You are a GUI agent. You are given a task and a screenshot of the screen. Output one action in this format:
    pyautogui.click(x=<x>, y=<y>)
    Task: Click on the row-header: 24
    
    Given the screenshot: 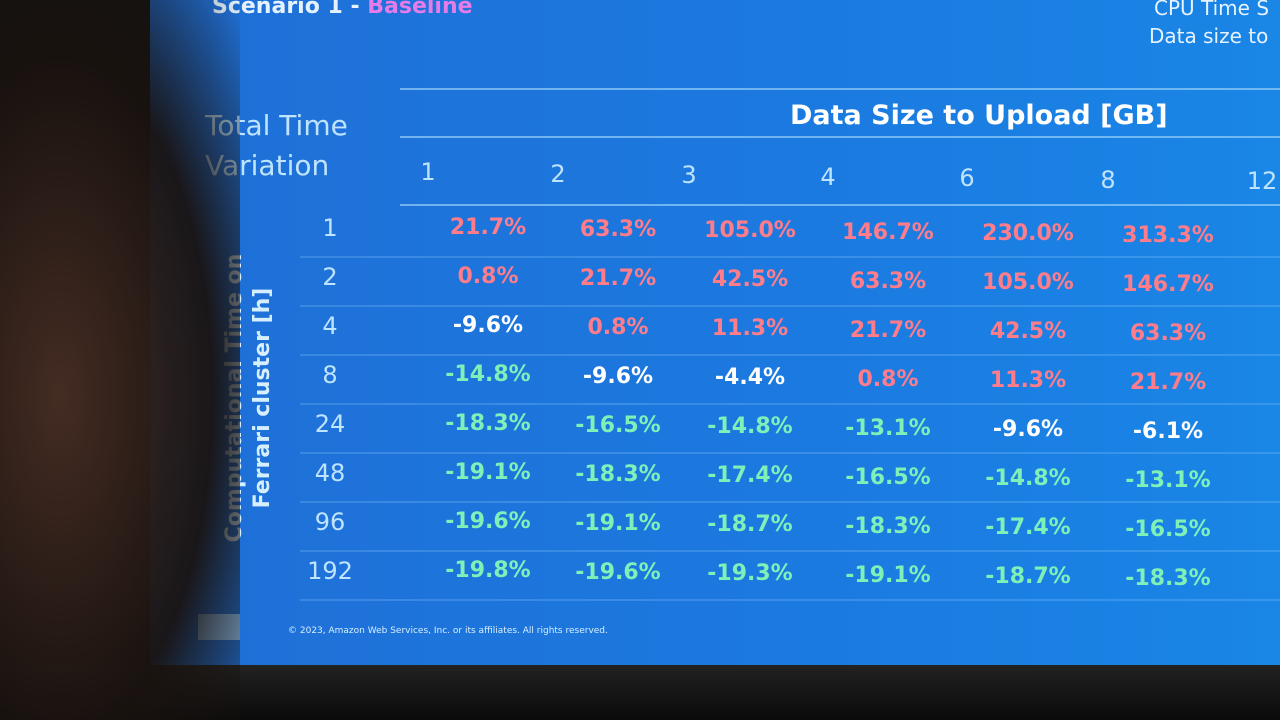 What is the action you would take?
    pyautogui.click(x=330, y=424)
    